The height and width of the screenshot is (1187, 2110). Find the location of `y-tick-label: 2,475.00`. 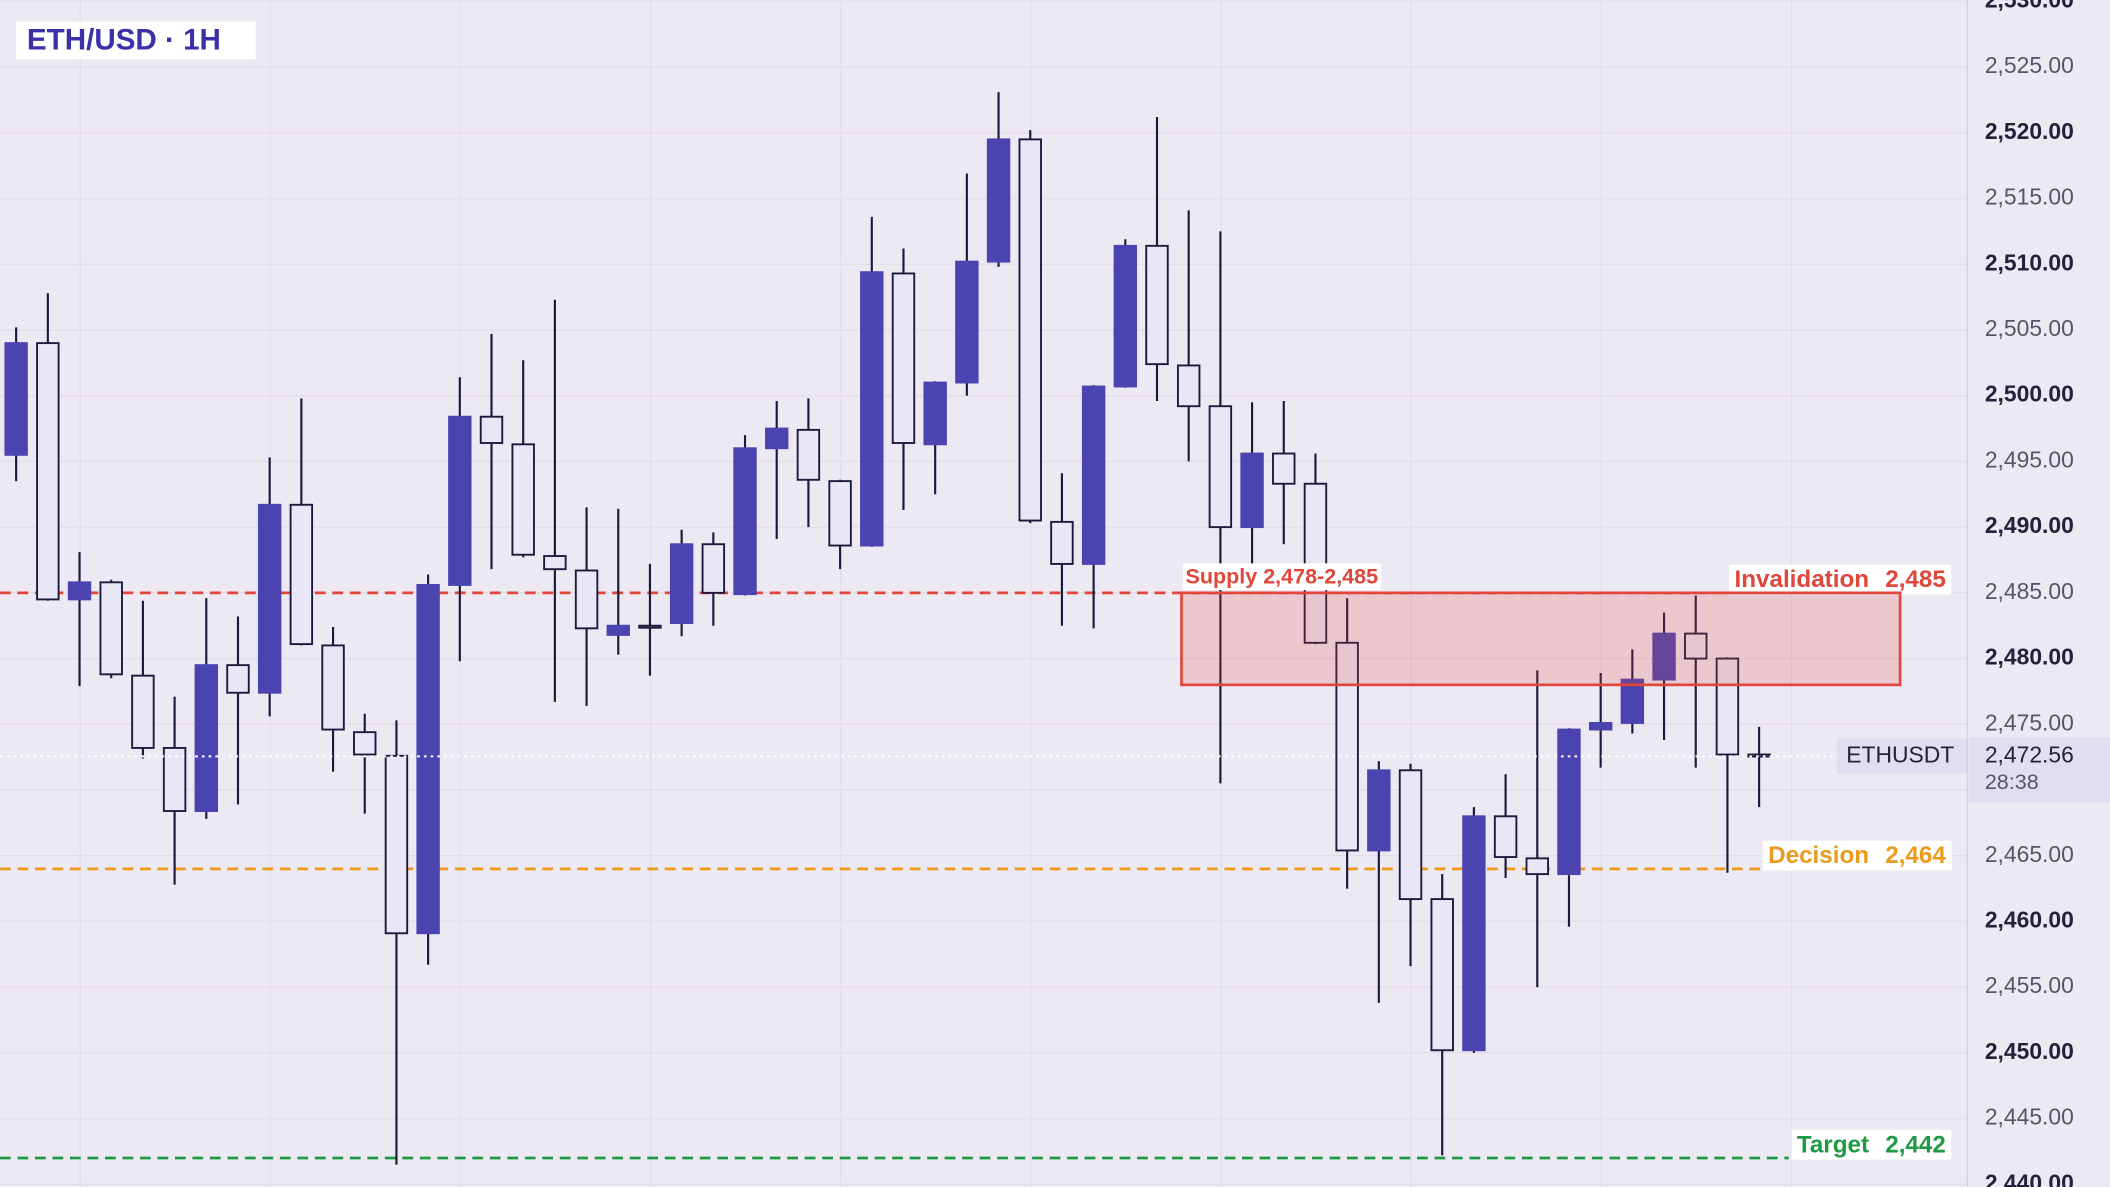

y-tick-label: 2,475.00 is located at coordinates (2029, 722).